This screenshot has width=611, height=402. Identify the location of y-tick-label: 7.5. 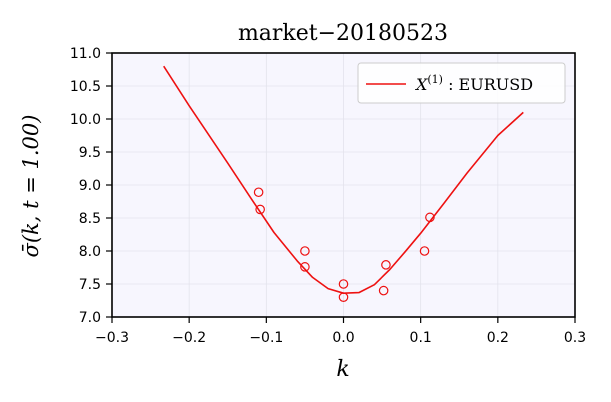
(90, 285).